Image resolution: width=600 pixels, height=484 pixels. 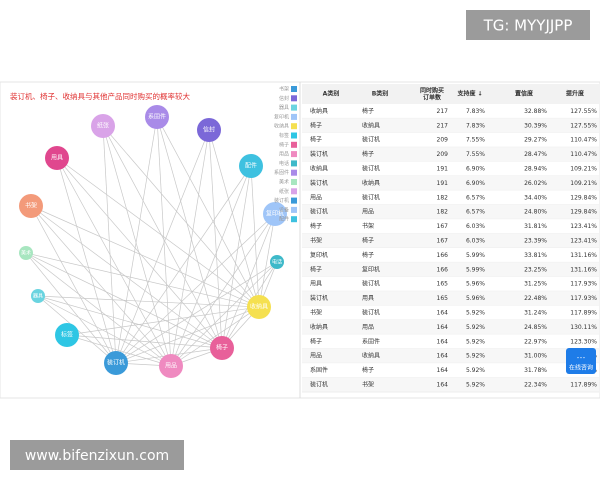 What do you see at coordinates (535, 212) in the screenshot?
I see `table-cell: 24.80%` at bounding box center [535, 212].